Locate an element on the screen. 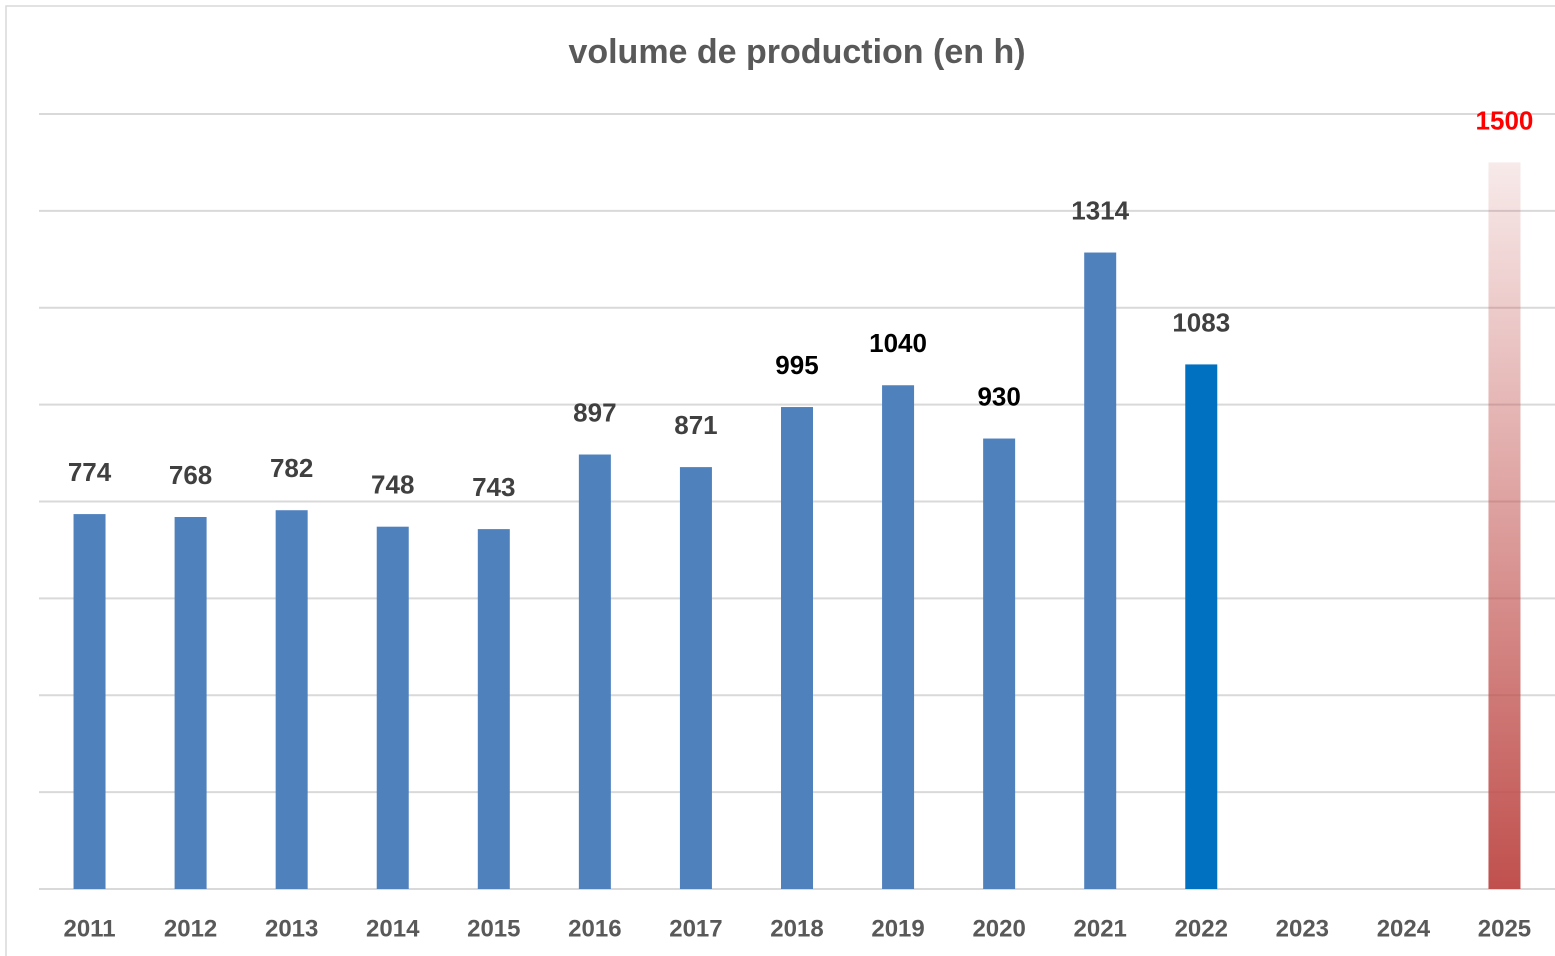  data-label: 782 is located at coordinates (291, 468).